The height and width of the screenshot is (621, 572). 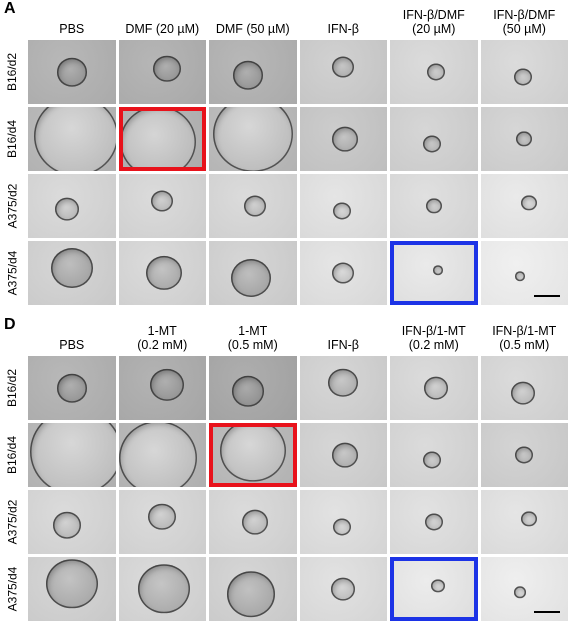 I want to click on row-label-text: A375/d4, so click(x=12, y=273).